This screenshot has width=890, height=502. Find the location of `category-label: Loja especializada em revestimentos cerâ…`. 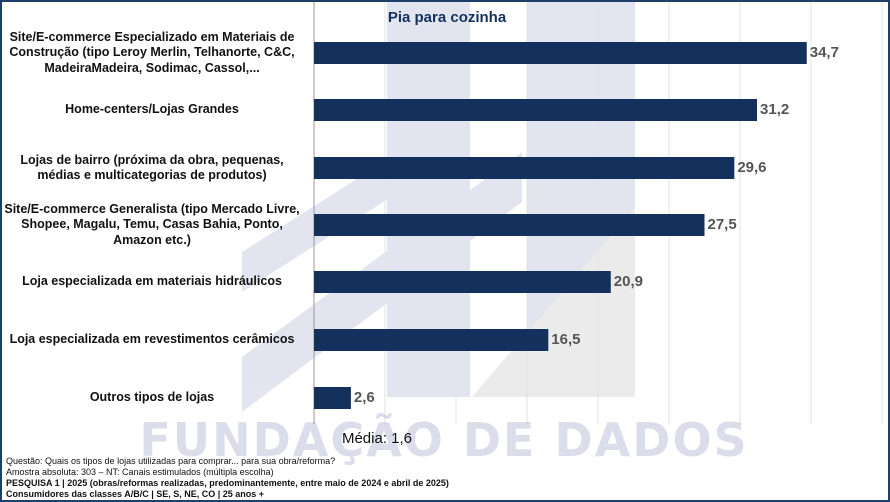

category-label: Loja especializada em revestimentos cerâ… is located at coordinates (152, 339).